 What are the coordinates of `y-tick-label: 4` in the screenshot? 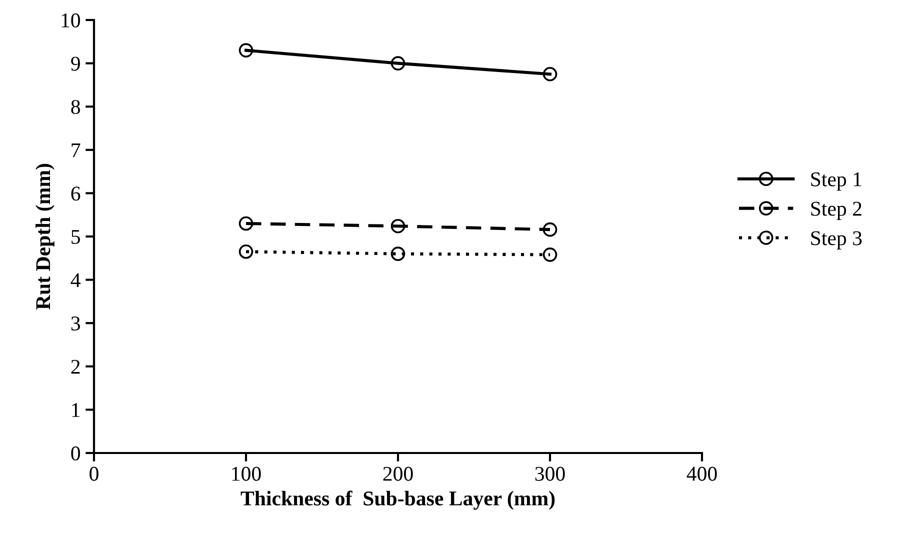 It's located at (75, 280).